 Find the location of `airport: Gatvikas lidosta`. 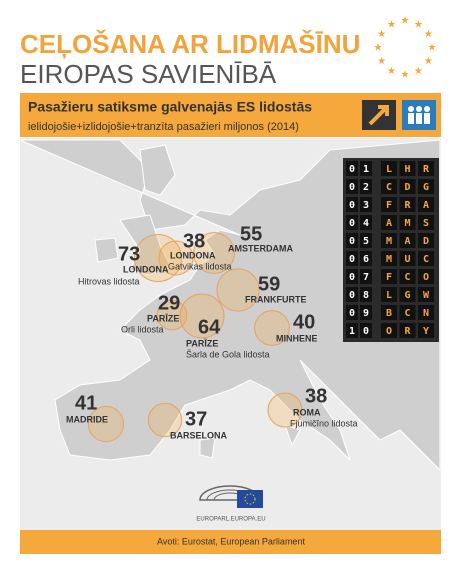

airport: Gatvikas lidosta is located at coordinates (200, 266).